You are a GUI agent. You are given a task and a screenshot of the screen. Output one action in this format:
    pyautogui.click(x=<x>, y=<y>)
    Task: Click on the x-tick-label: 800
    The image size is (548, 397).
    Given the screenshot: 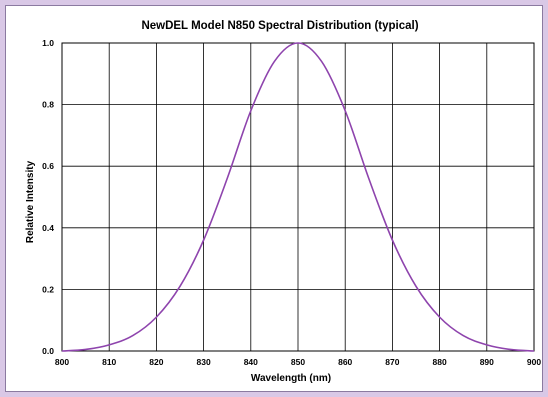 What is the action you would take?
    pyautogui.click(x=62, y=362)
    